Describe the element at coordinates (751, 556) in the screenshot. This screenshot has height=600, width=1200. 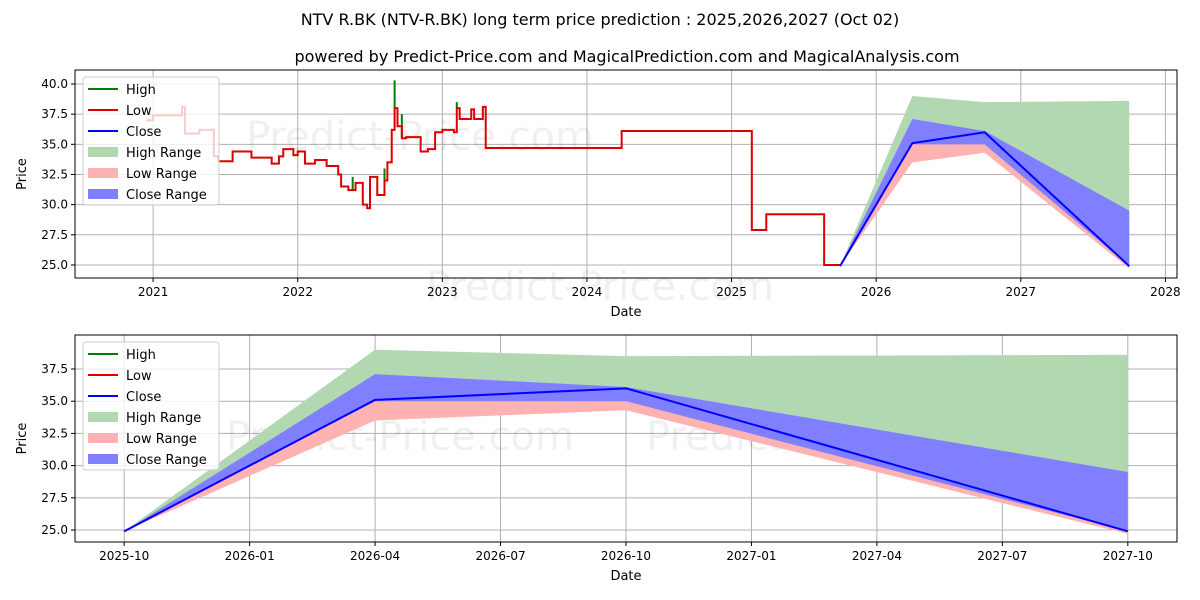
I see `x-tick-label: 2027-01` at that location.